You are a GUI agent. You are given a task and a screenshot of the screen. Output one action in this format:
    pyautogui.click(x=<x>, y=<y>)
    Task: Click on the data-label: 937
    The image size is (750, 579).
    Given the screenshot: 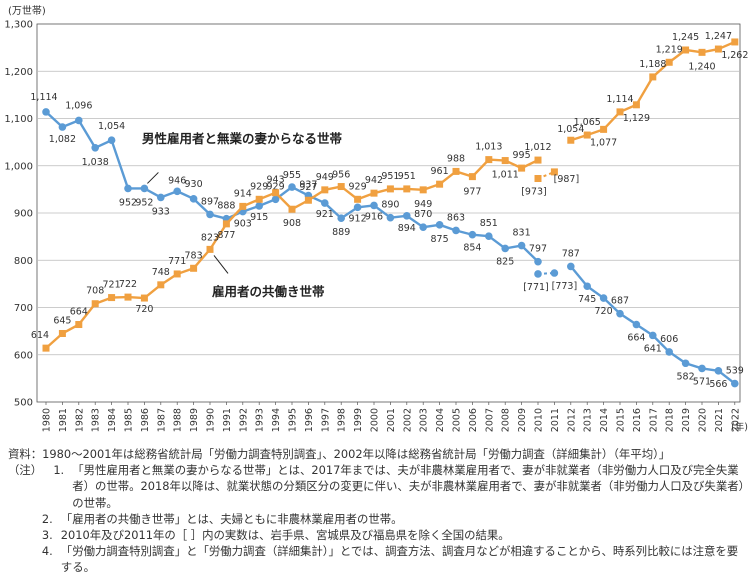 What is the action you would take?
    pyautogui.click(x=308, y=185)
    